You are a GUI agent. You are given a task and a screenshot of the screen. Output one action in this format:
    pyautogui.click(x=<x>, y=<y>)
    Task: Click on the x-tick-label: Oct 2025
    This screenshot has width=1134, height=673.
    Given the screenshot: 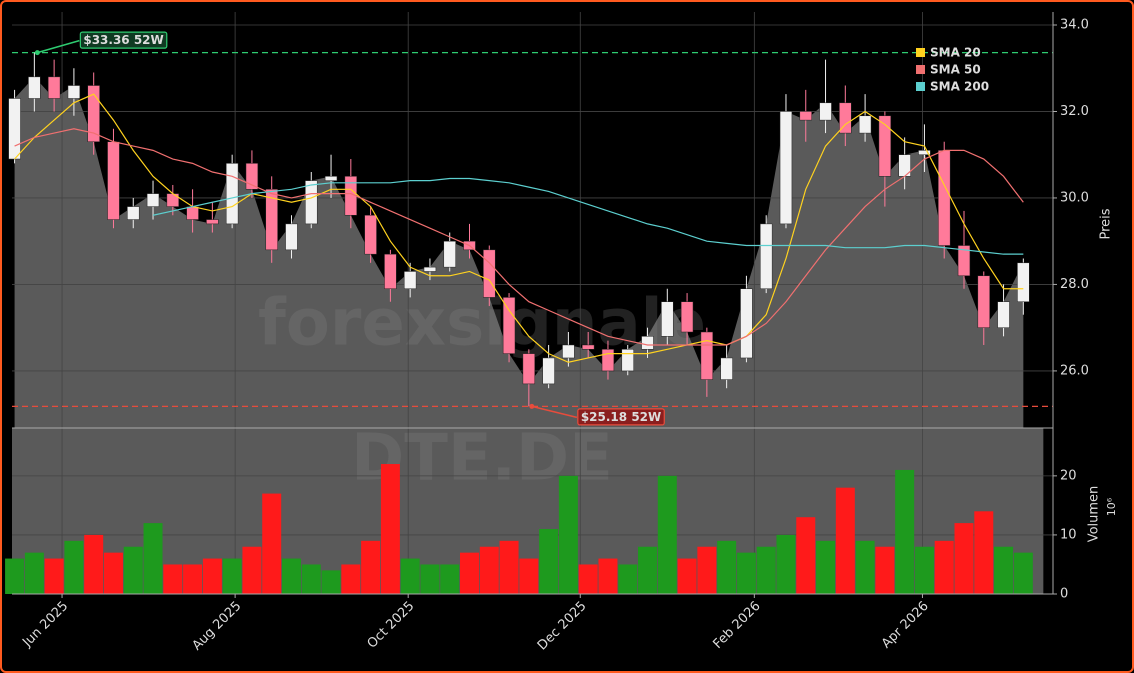 What is the action you would take?
    pyautogui.click(x=391, y=625)
    